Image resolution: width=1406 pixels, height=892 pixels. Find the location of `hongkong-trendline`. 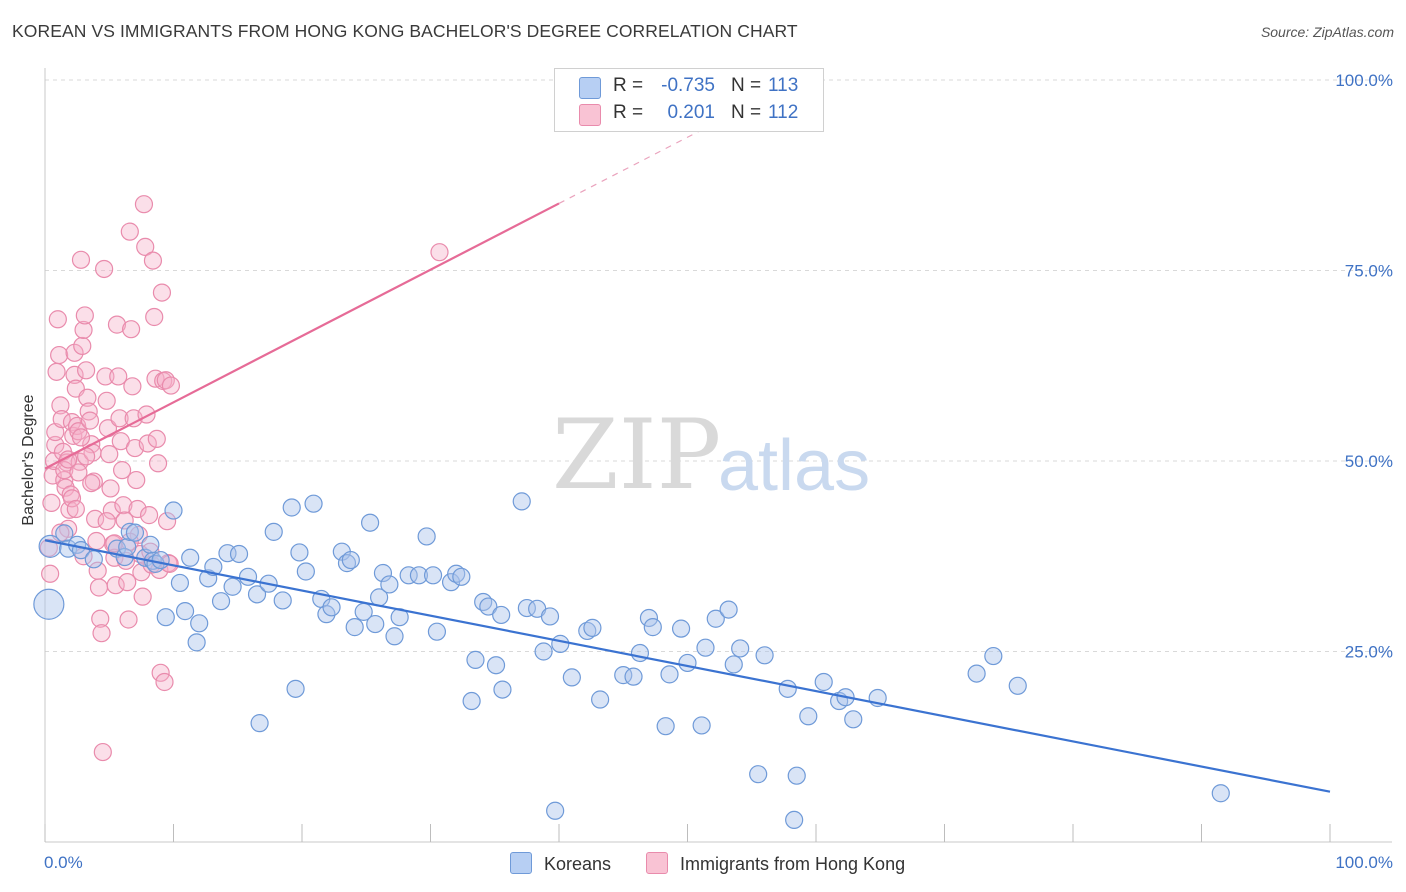

hongkong-trendline is located at coordinates (302, 336).